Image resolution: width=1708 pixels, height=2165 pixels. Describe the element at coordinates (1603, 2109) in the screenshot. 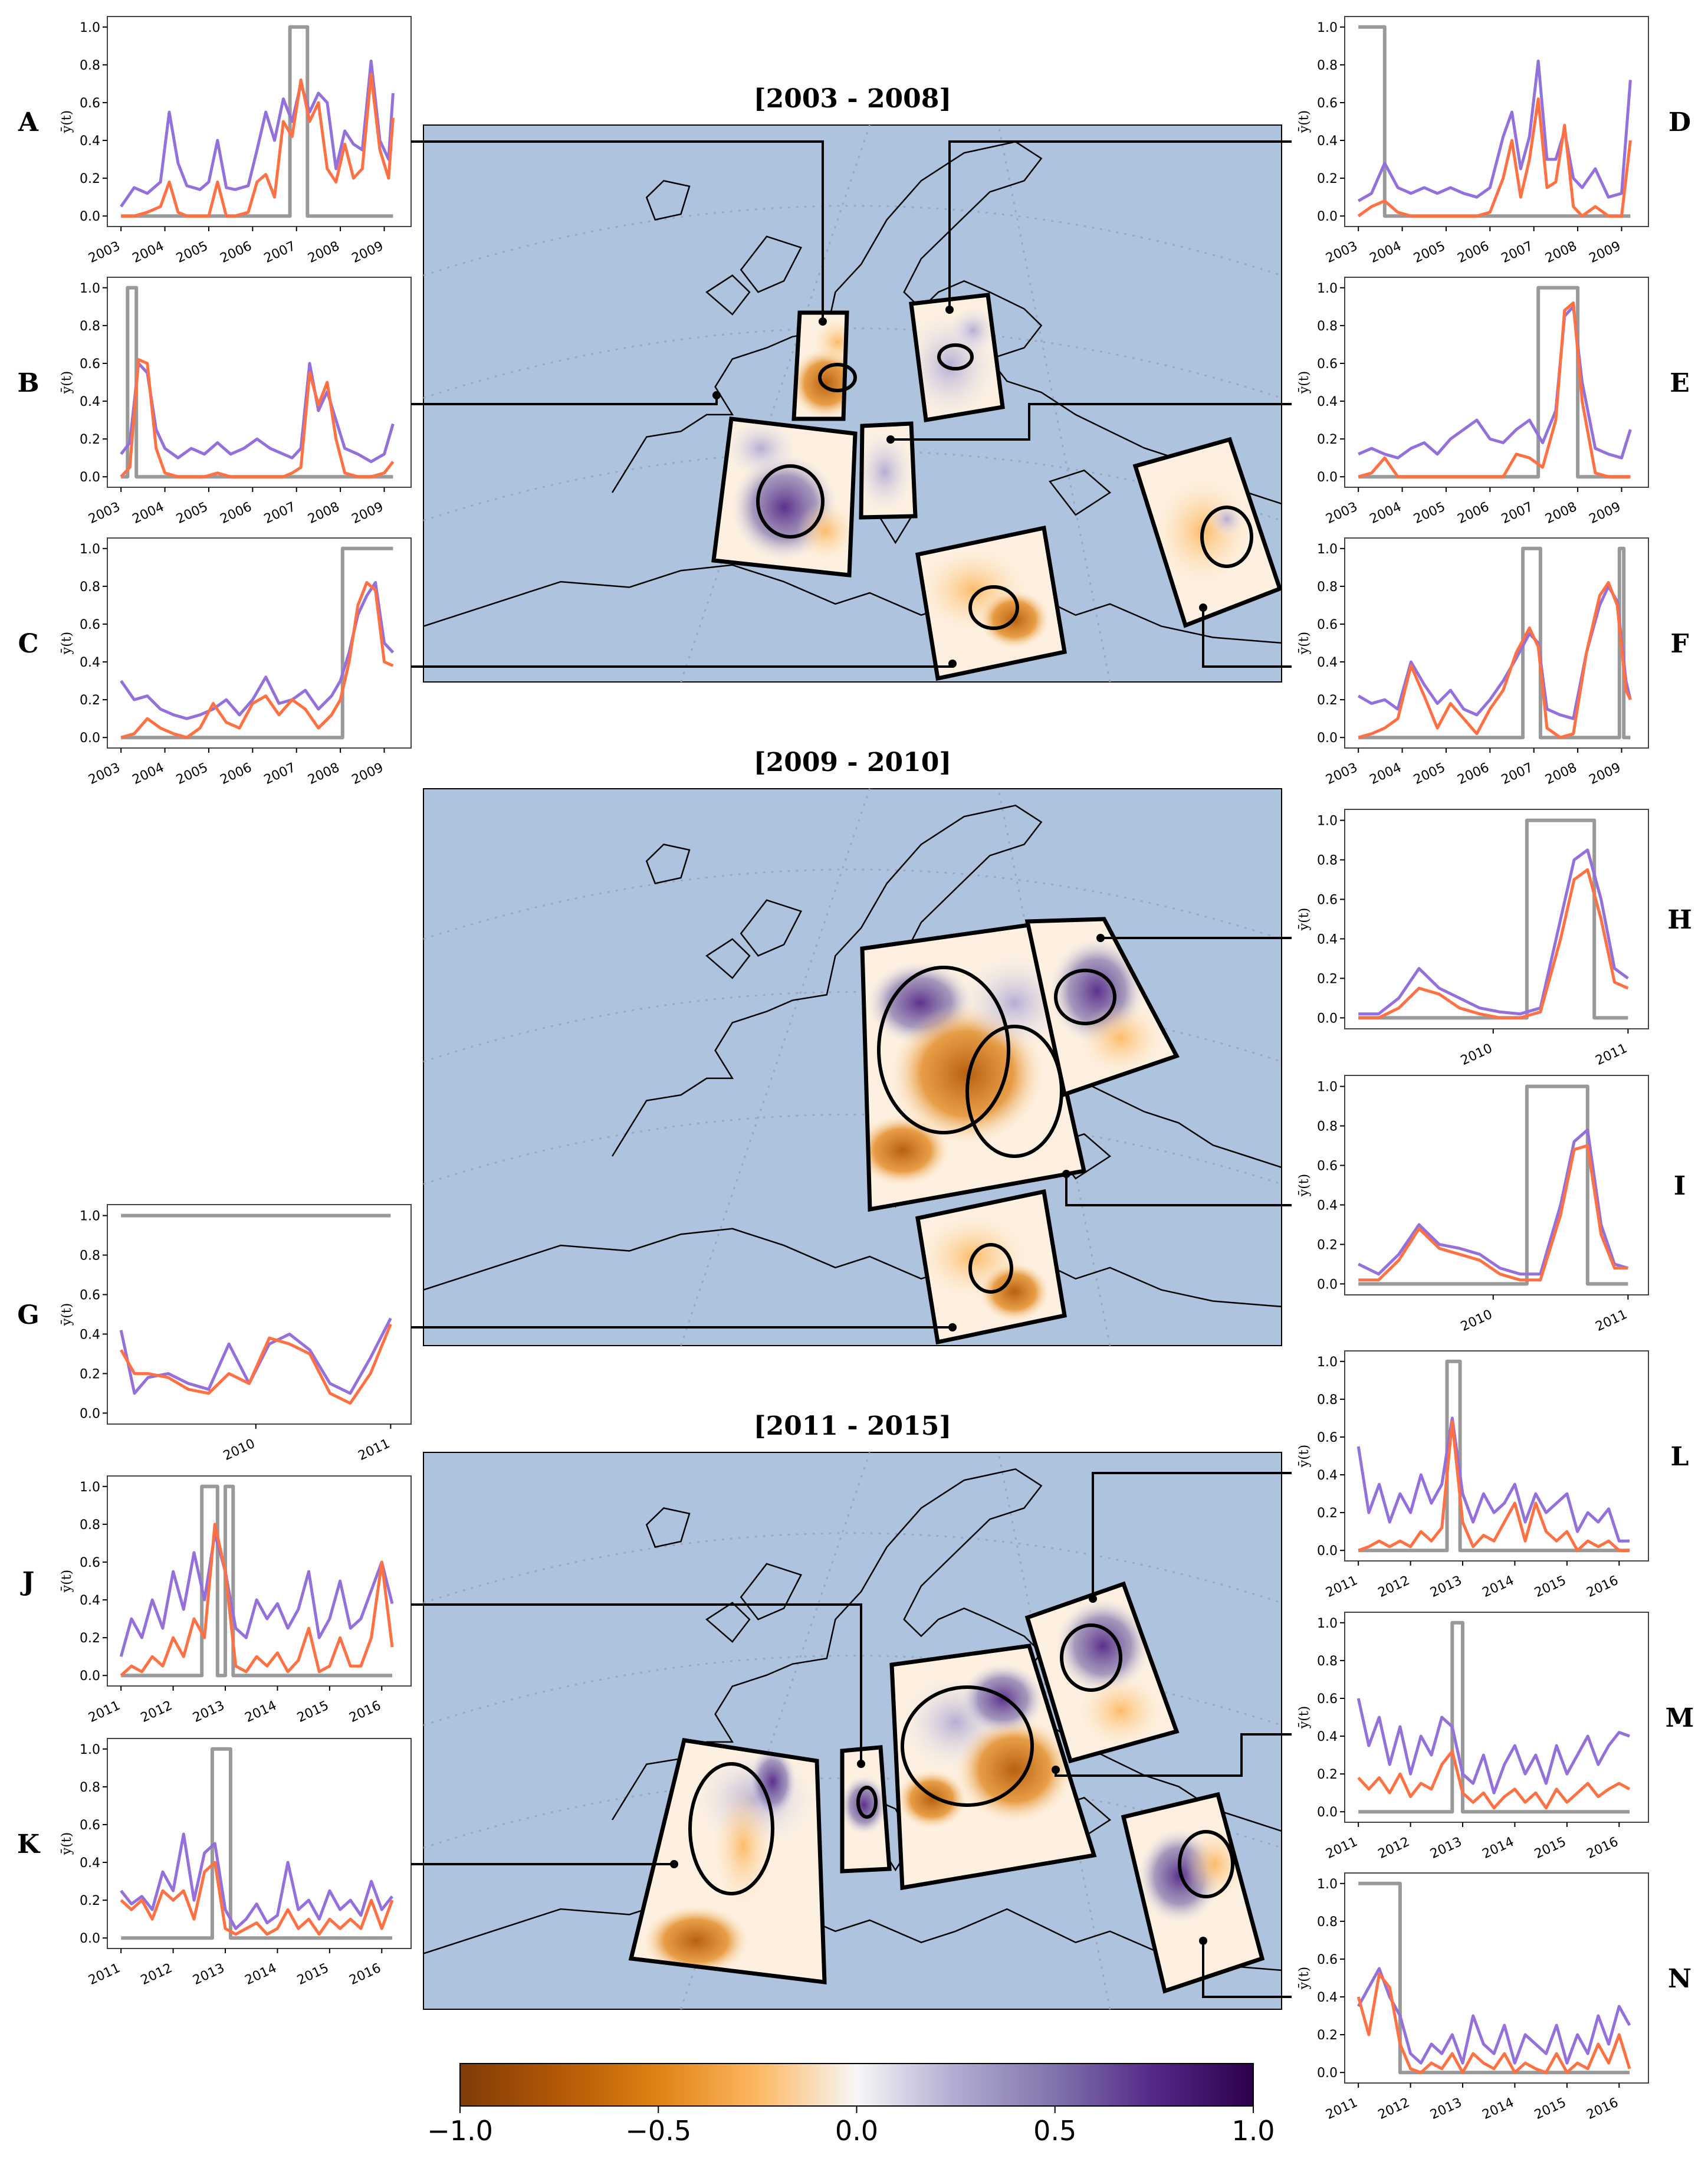

I see `x-tick-label: 2016` at that location.